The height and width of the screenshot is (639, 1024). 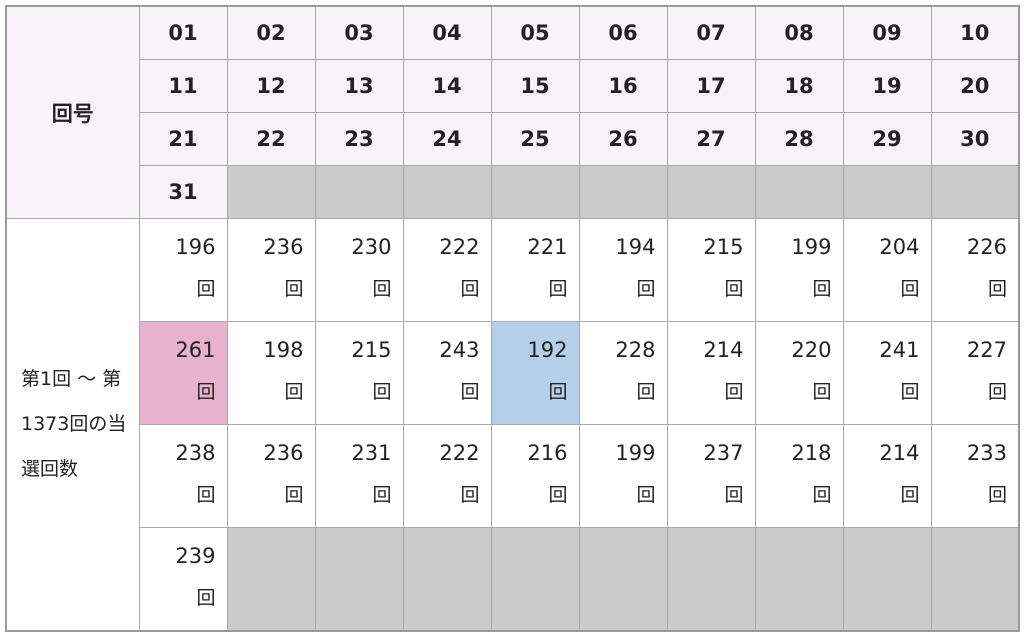 I want to click on draw-number-cell: 05, so click(x=535, y=32).